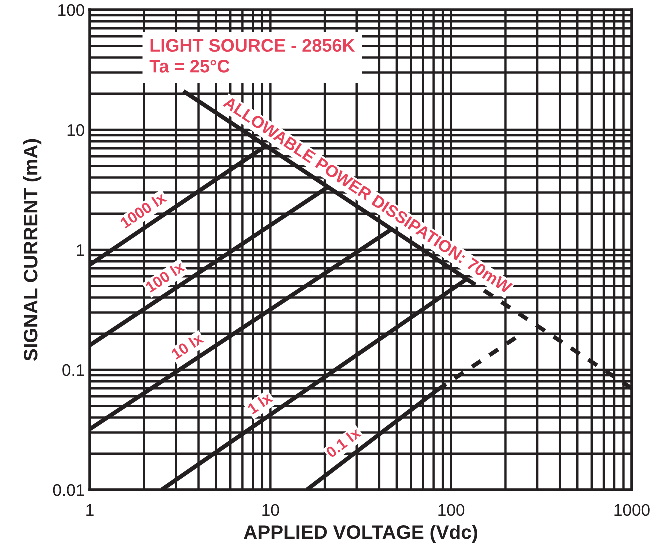  What do you see at coordinates (68, 490) in the screenshot?
I see `y-tick-label: 0.01` at bounding box center [68, 490].